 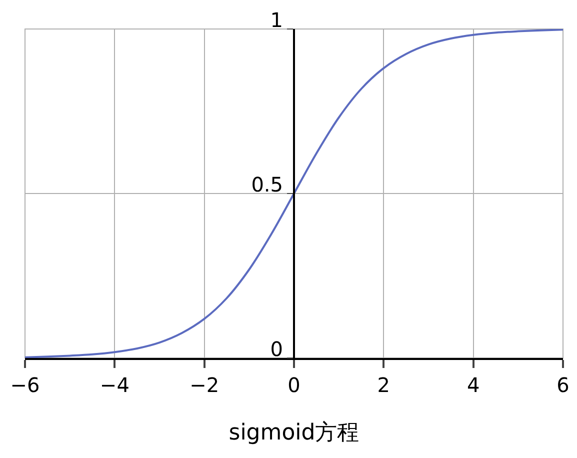 I want to click on x-tick-label: −6, so click(x=25, y=385).